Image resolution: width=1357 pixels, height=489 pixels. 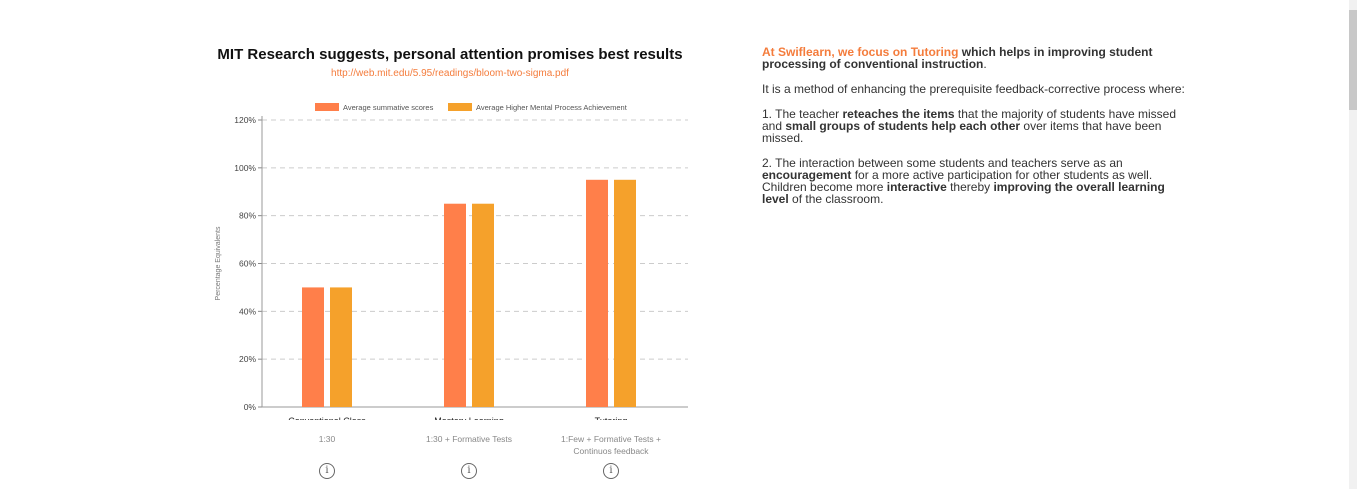 What do you see at coordinates (247, 311) in the screenshot?
I see `y-tick-label: 40%` at bounding box center [247, 311].